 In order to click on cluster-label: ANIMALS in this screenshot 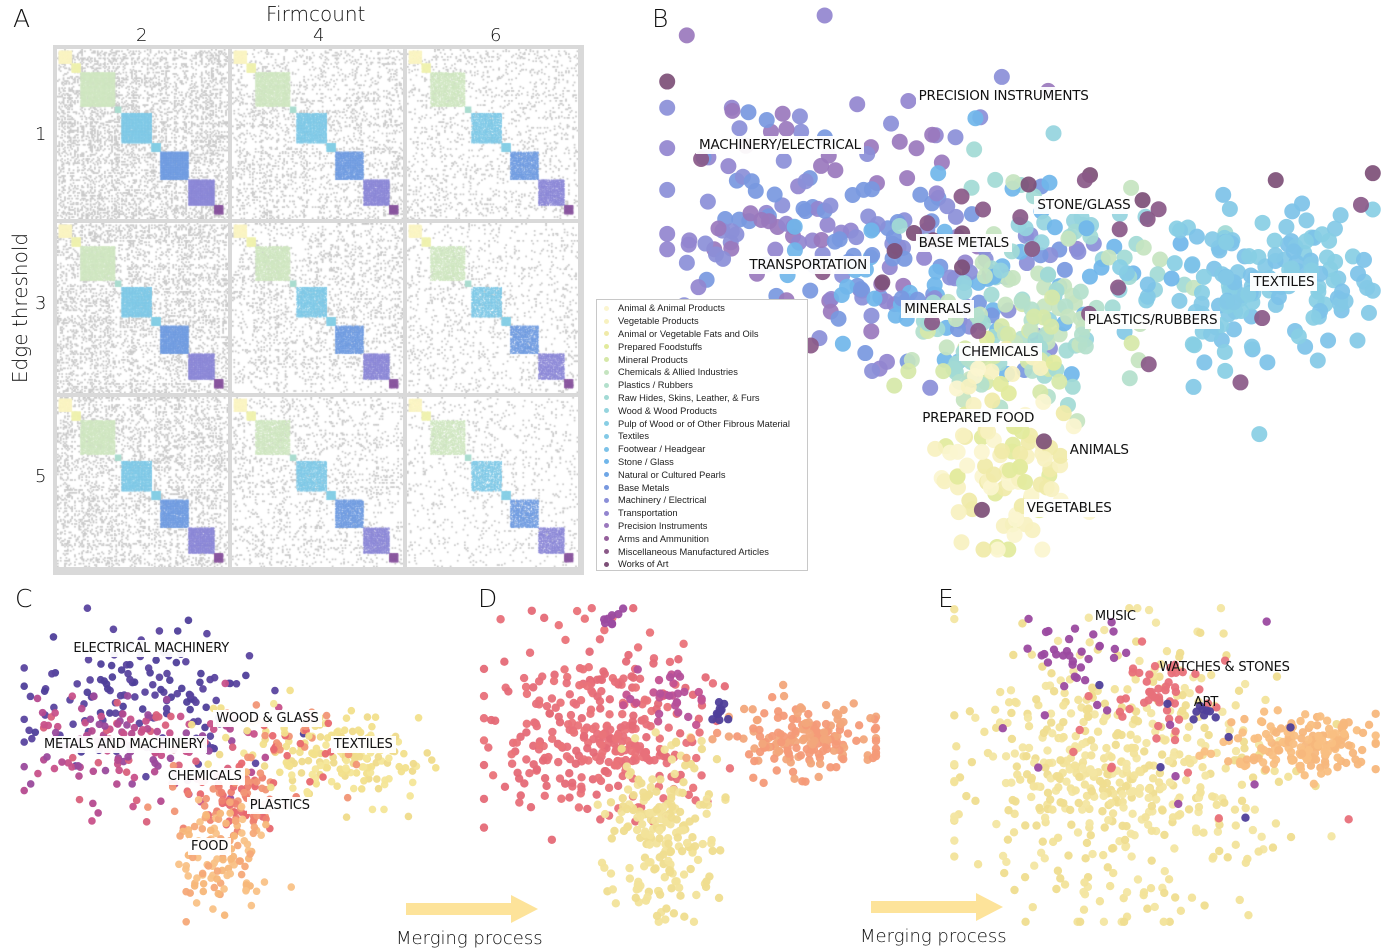, I will do `click(1099, 450)`.